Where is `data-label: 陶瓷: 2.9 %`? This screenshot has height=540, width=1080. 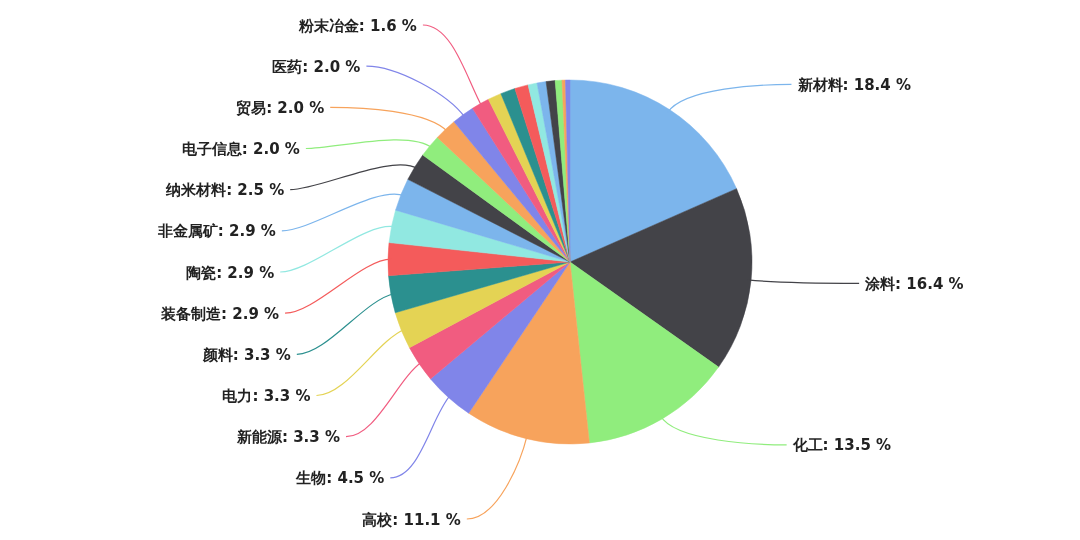
data-label: 陶瓷: 2.9 % is located at coordinates (230, 272).